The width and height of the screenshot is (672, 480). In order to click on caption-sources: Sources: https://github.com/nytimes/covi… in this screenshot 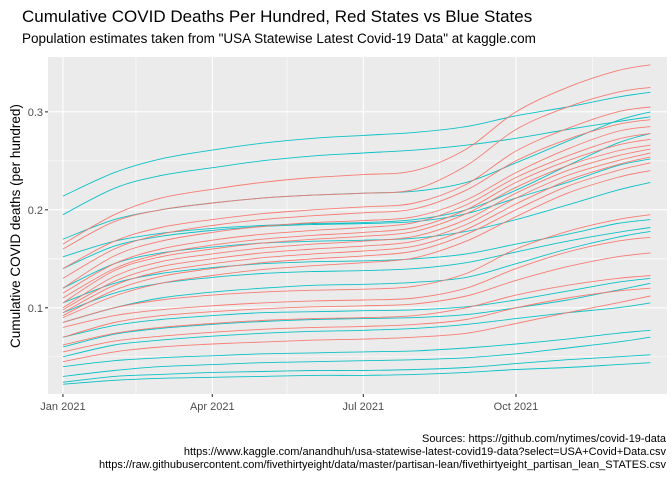, I will do `click(544, 439)`.